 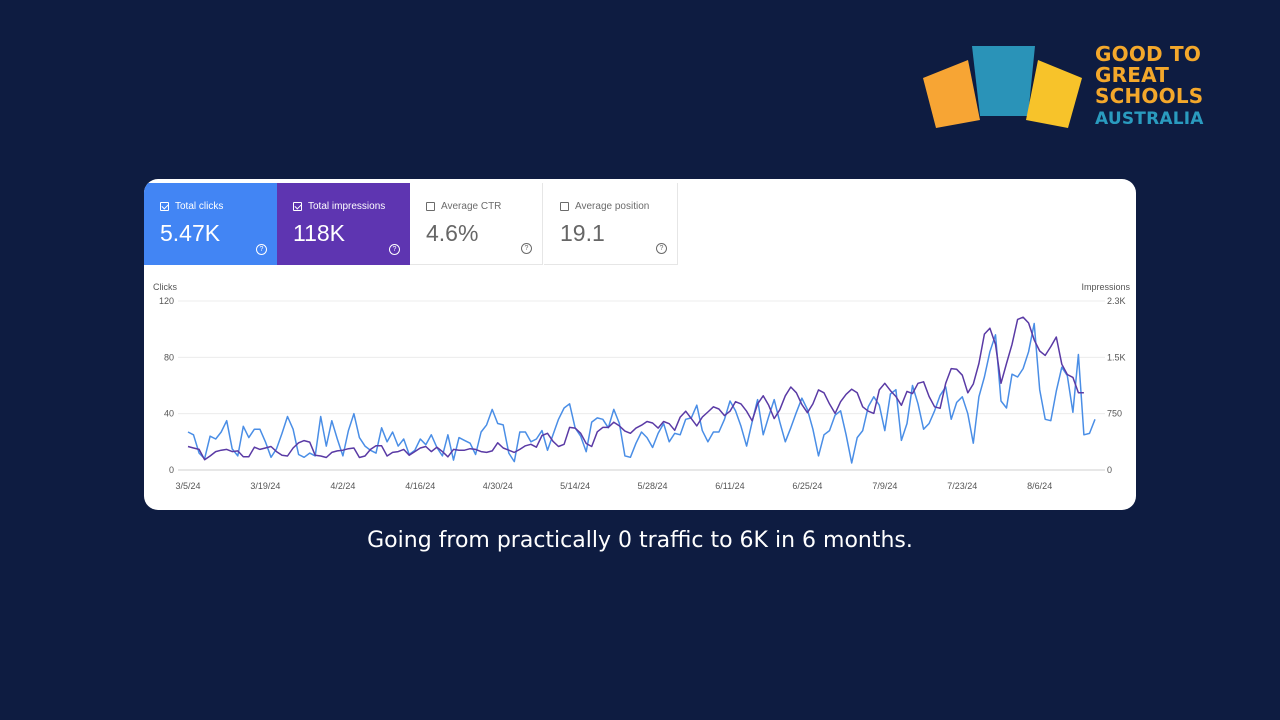 I want to click on logo-emblem, so click(x=1002, y=87).